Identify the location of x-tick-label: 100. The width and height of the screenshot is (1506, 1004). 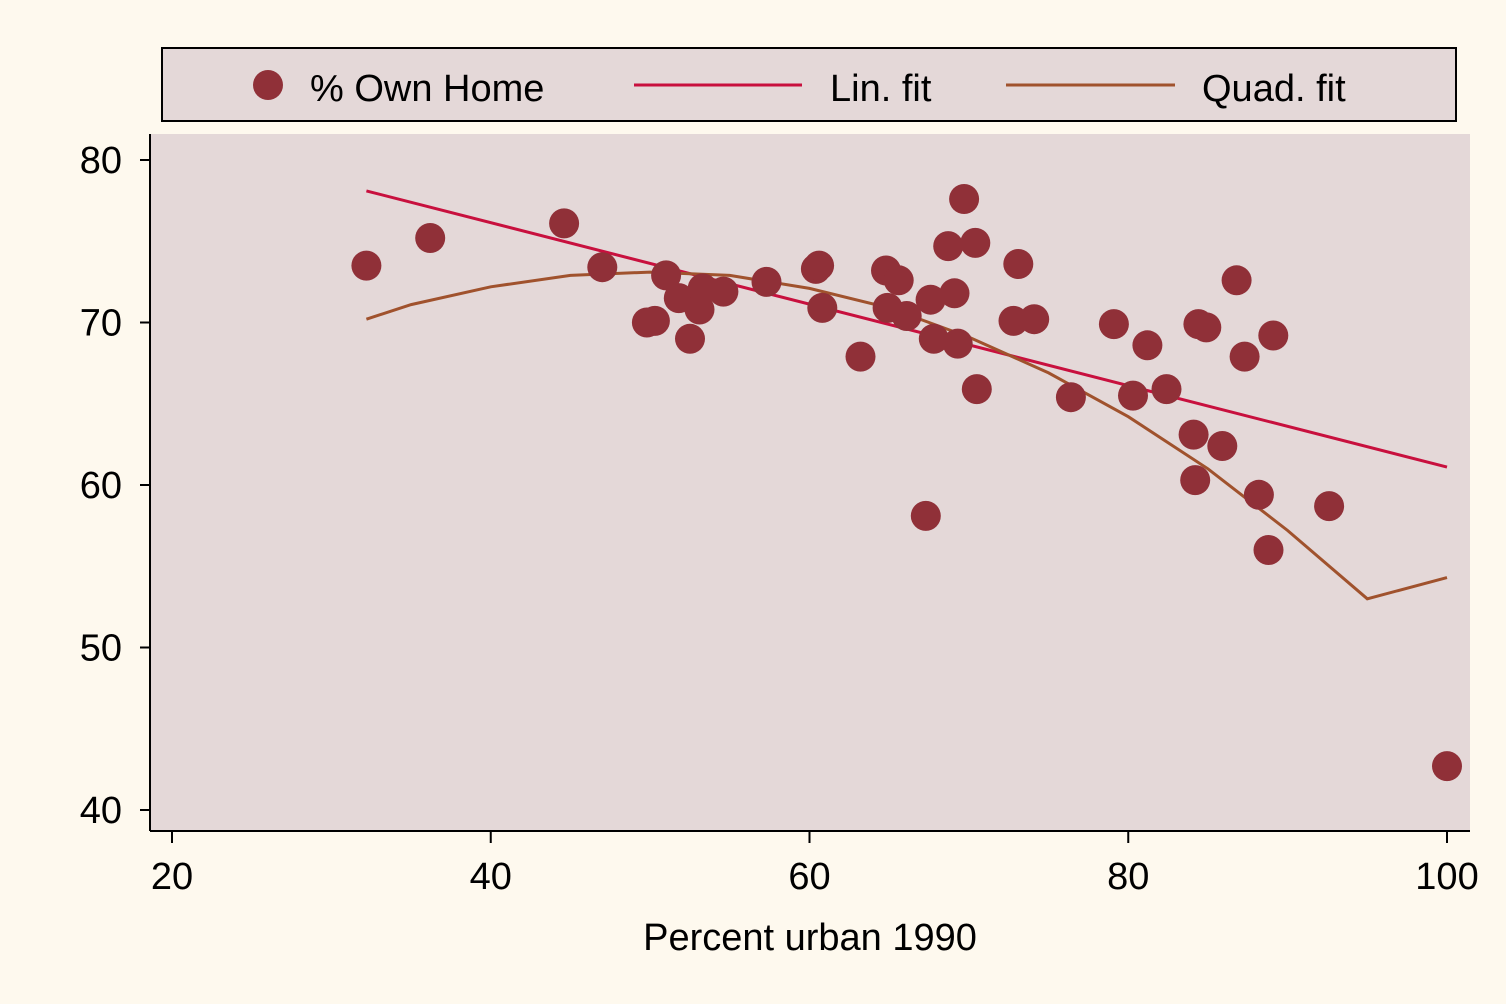
(1446, 877).